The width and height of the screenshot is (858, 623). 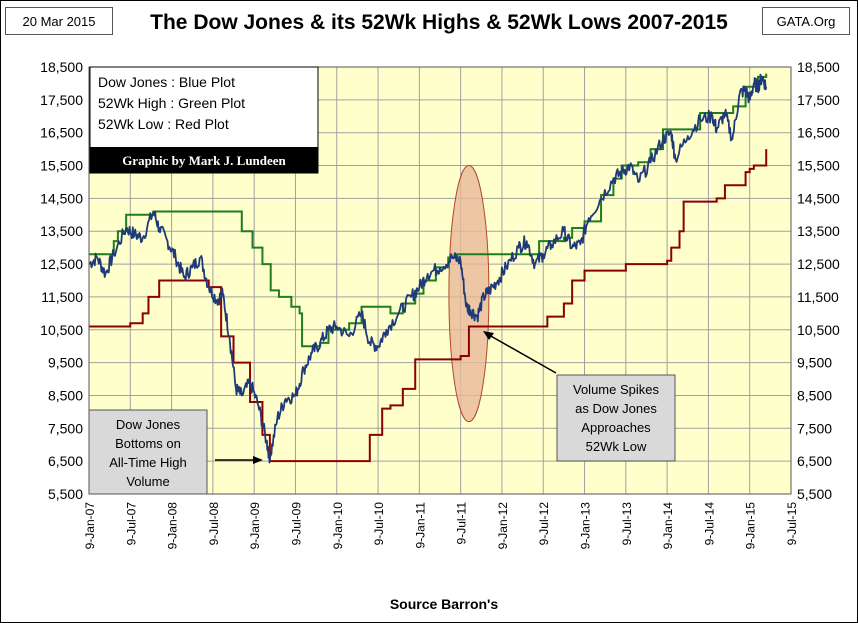 I want to click on x-tick-label: 9-Jul-15, so click(x=792, y=524).